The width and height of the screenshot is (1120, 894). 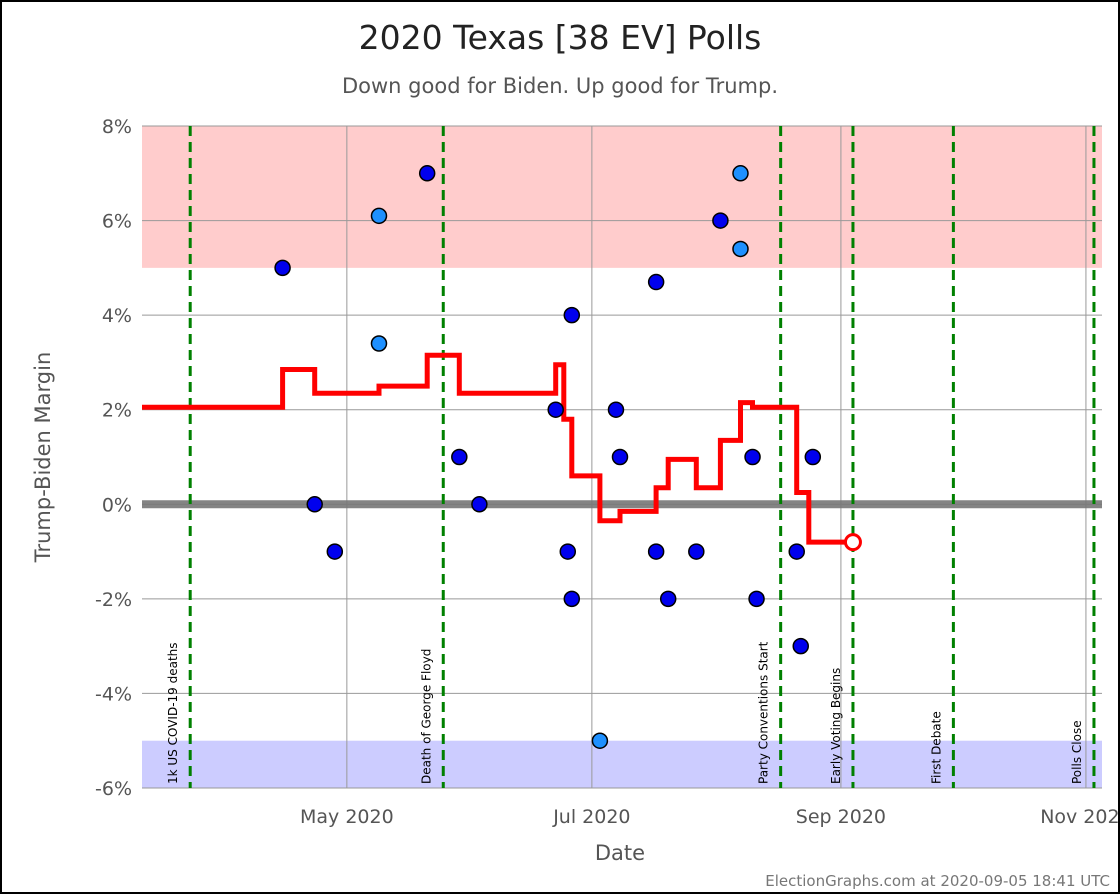 I want to click on x-axis-label: Date, so click(x=620, y=853).